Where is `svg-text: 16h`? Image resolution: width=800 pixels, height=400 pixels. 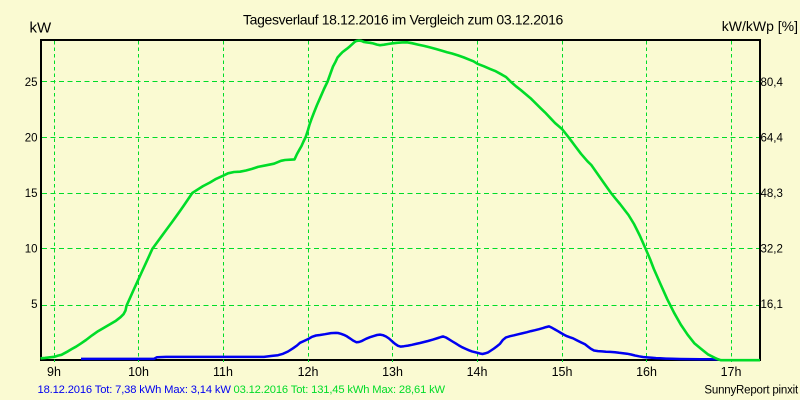
svg-text: 16h is located at coordinates (646, 372).